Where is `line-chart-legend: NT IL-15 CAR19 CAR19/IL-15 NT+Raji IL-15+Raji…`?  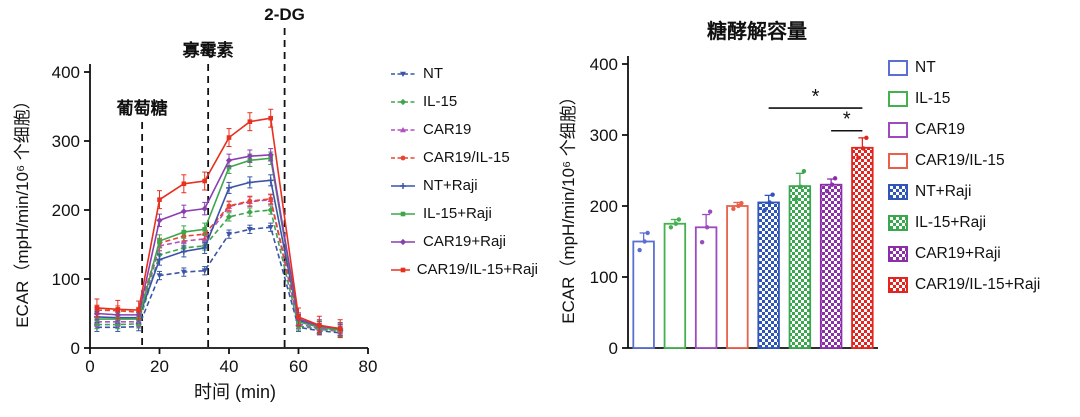
line-chart-legend: NT IL-15 CAR19 CAR19/IL-15 NT+Raji IL-15+Raji… is located at coordinates (464, 171).